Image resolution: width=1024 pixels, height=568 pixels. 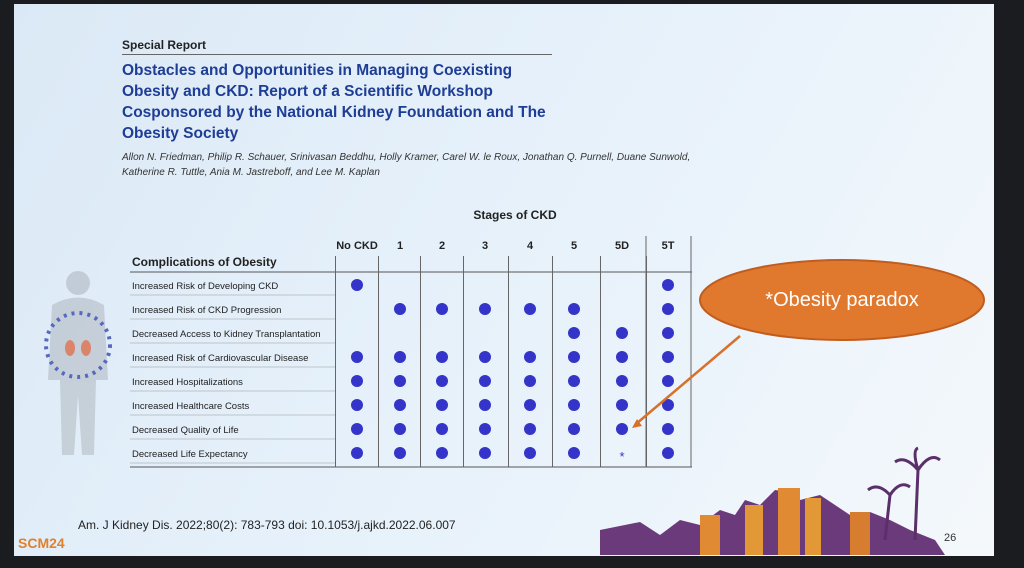 I want to click on callout-arrow, so click(x=688, y=380).